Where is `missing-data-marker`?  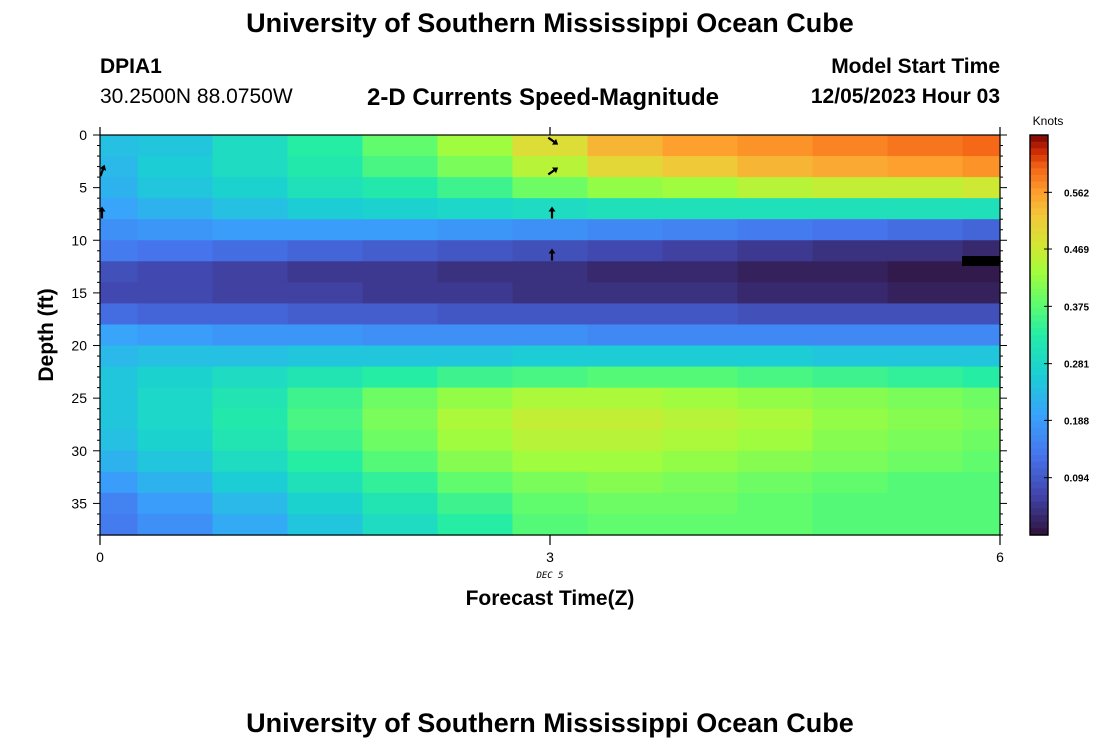
missing-data-marker is located at coordinates (981, 261).